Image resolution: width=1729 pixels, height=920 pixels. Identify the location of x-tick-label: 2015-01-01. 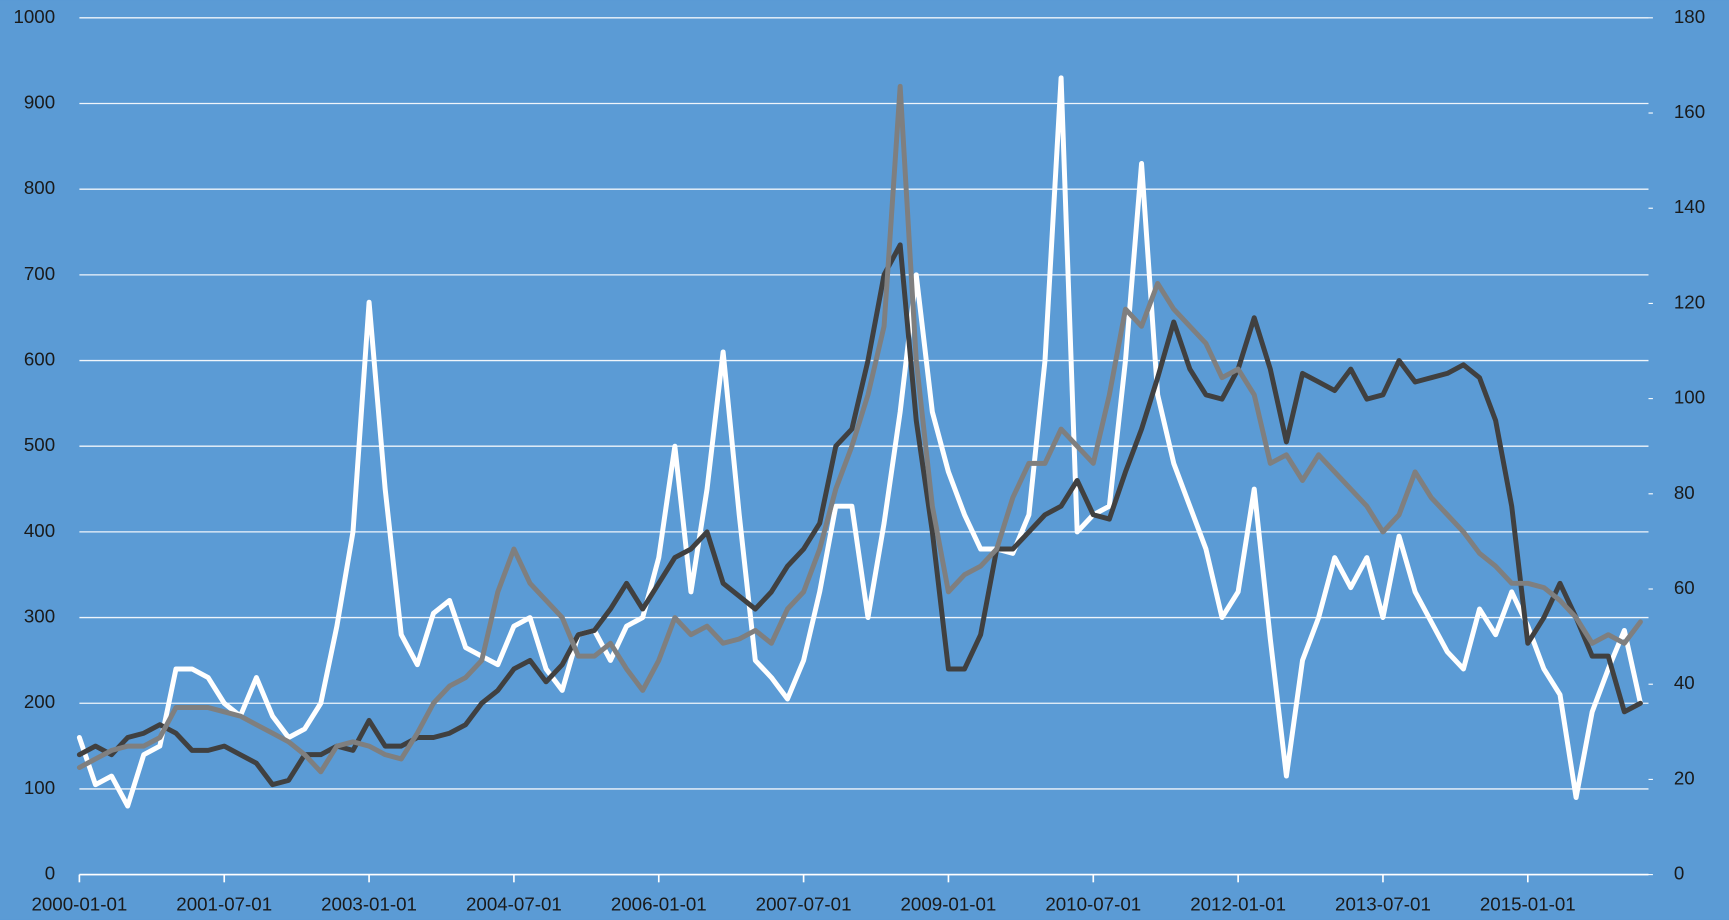
(1528, 903).